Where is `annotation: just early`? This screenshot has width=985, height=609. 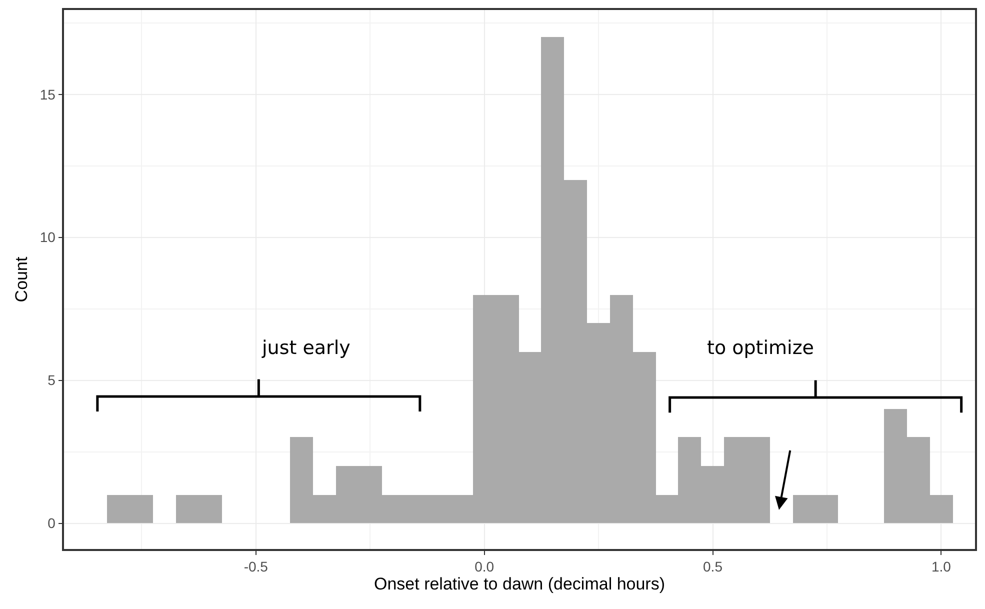 annotation: just early is located at coordinates (305, 348).